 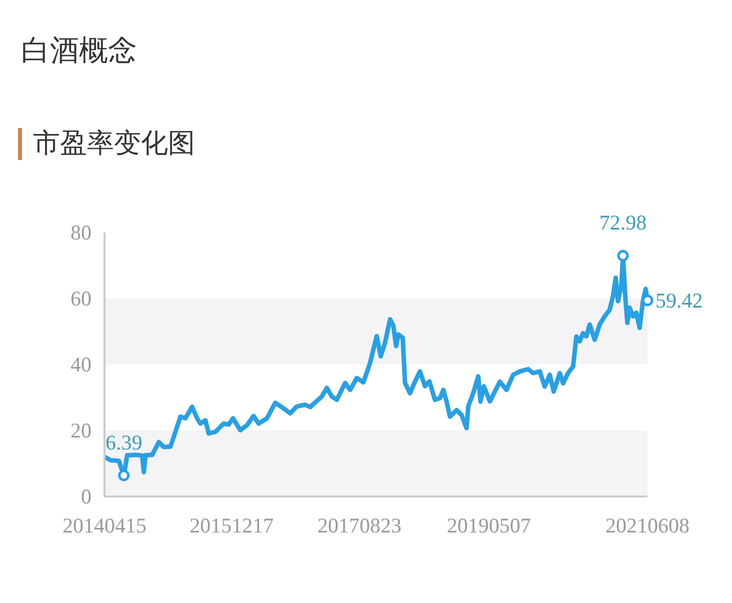 I want to click on y-tick-label: 20, so click(x=81, y=430).